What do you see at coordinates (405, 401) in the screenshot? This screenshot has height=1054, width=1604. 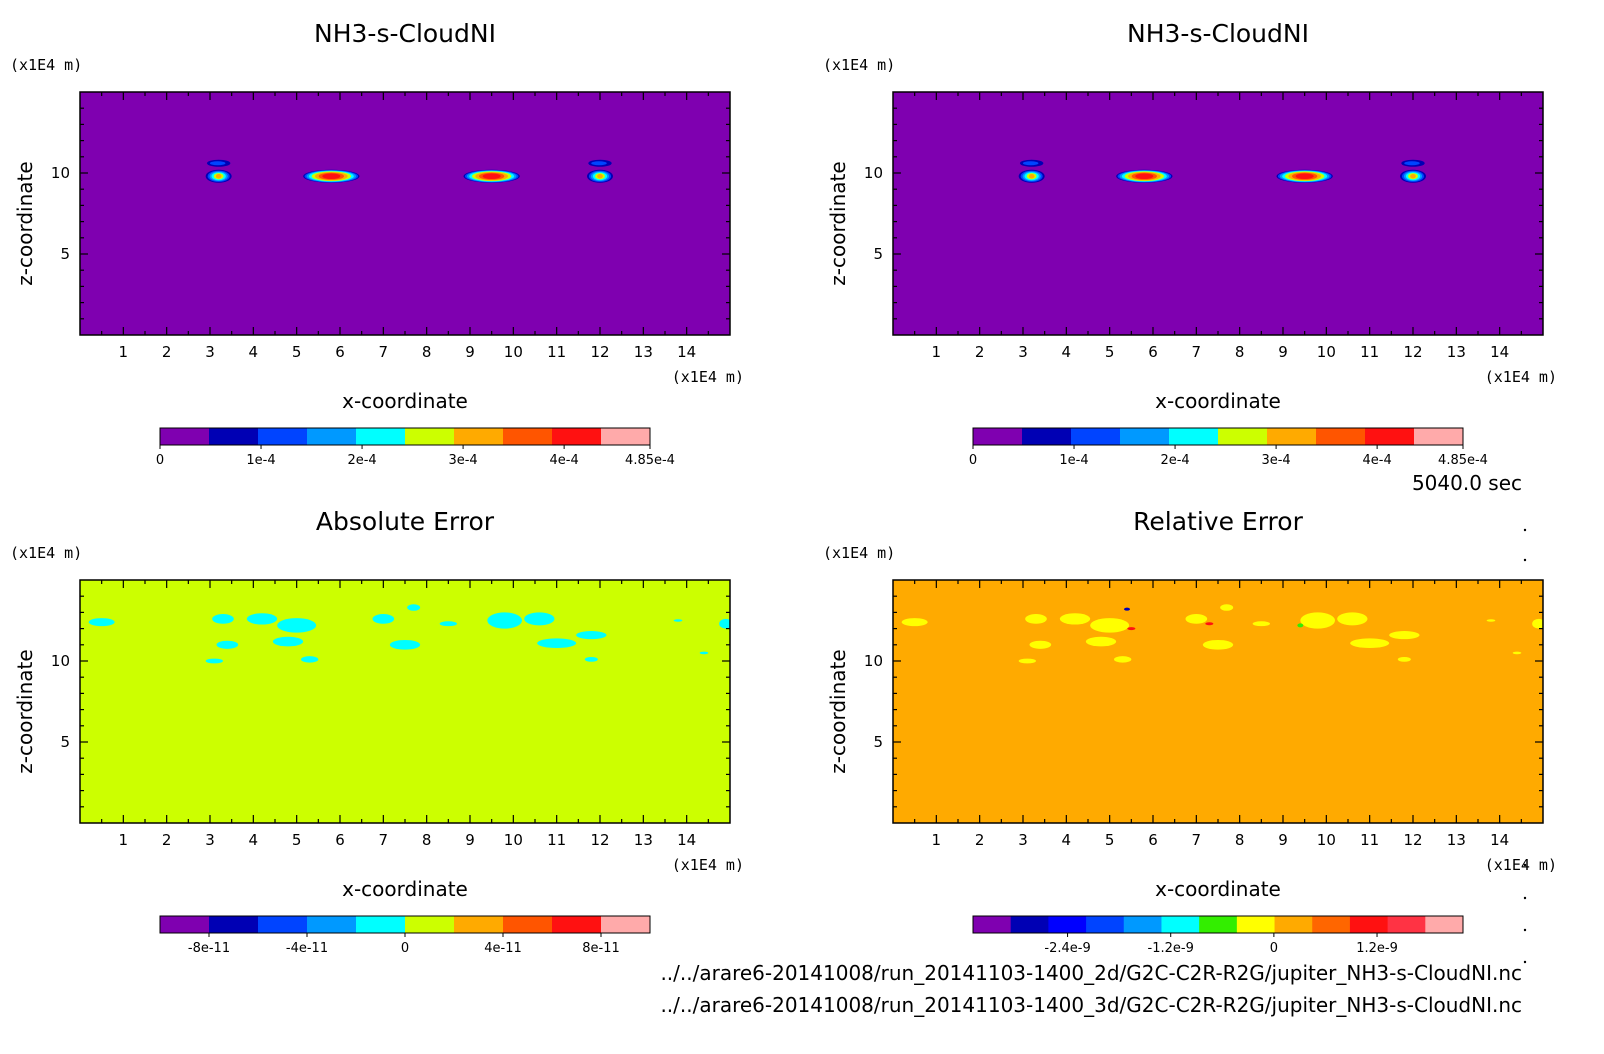 I see `x-axis-label: x-coordinate` at bounding box center [405, 401].